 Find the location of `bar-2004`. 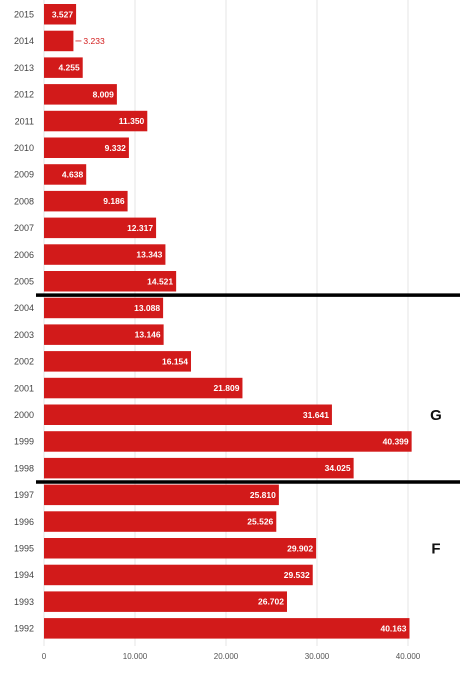

bar-2004 is located at coordinates (104, 308).